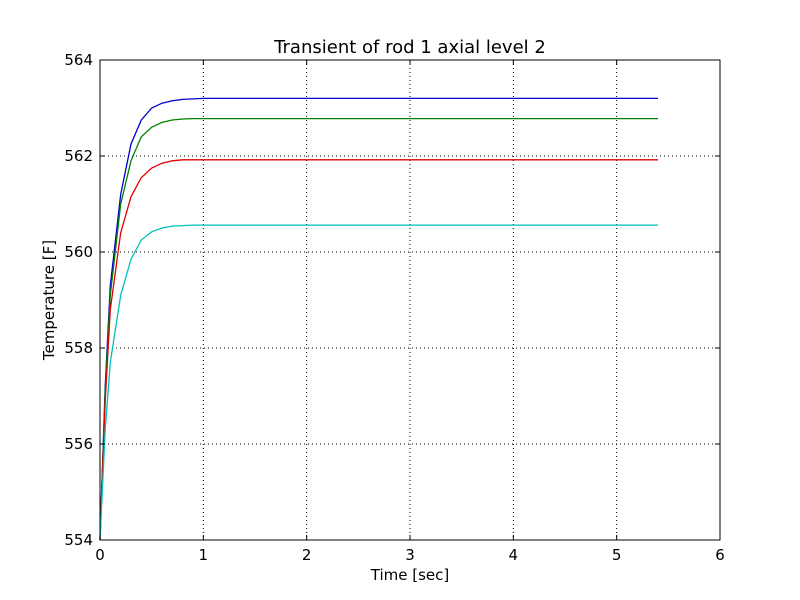 The image size is (800, 600). What do you see at coordinates (78, 540) in the screenshot?
I see `y-tick-label: 554` at bounding box center [78, 540].